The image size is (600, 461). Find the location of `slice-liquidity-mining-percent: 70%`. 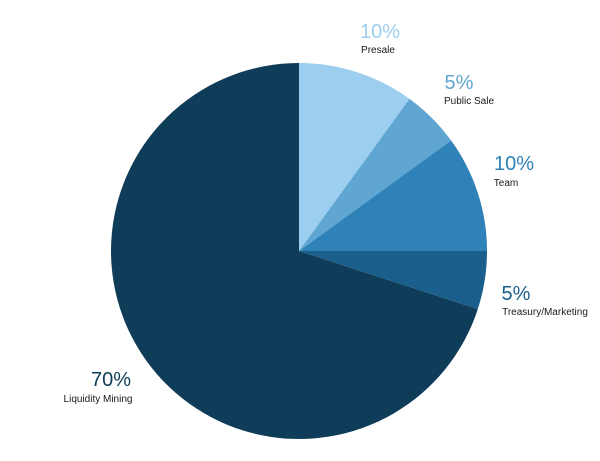

slice-liquidity-mining-percent: 70% is located at coordinates (111, 380).